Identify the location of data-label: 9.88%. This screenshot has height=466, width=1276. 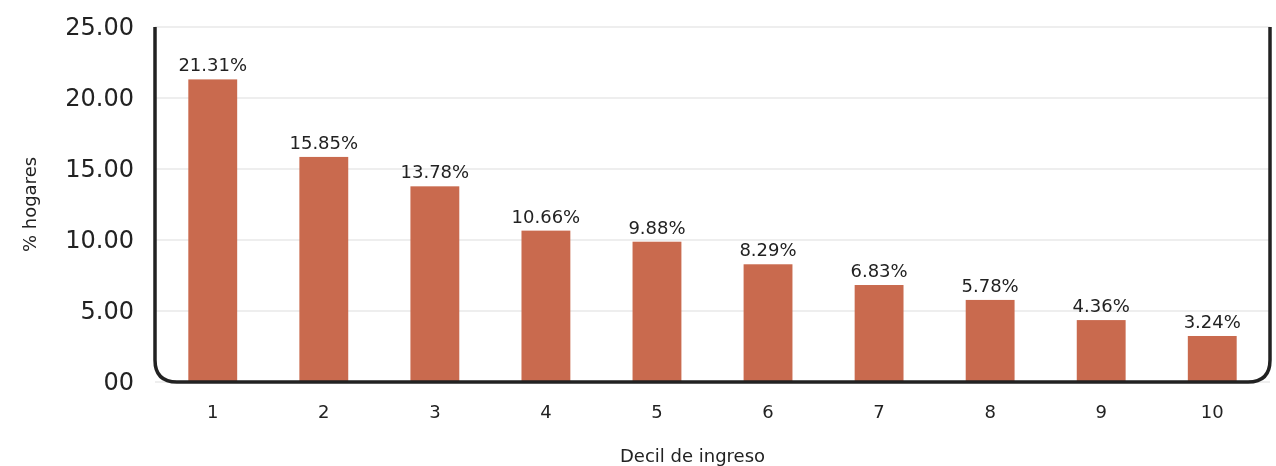
(657, 227).